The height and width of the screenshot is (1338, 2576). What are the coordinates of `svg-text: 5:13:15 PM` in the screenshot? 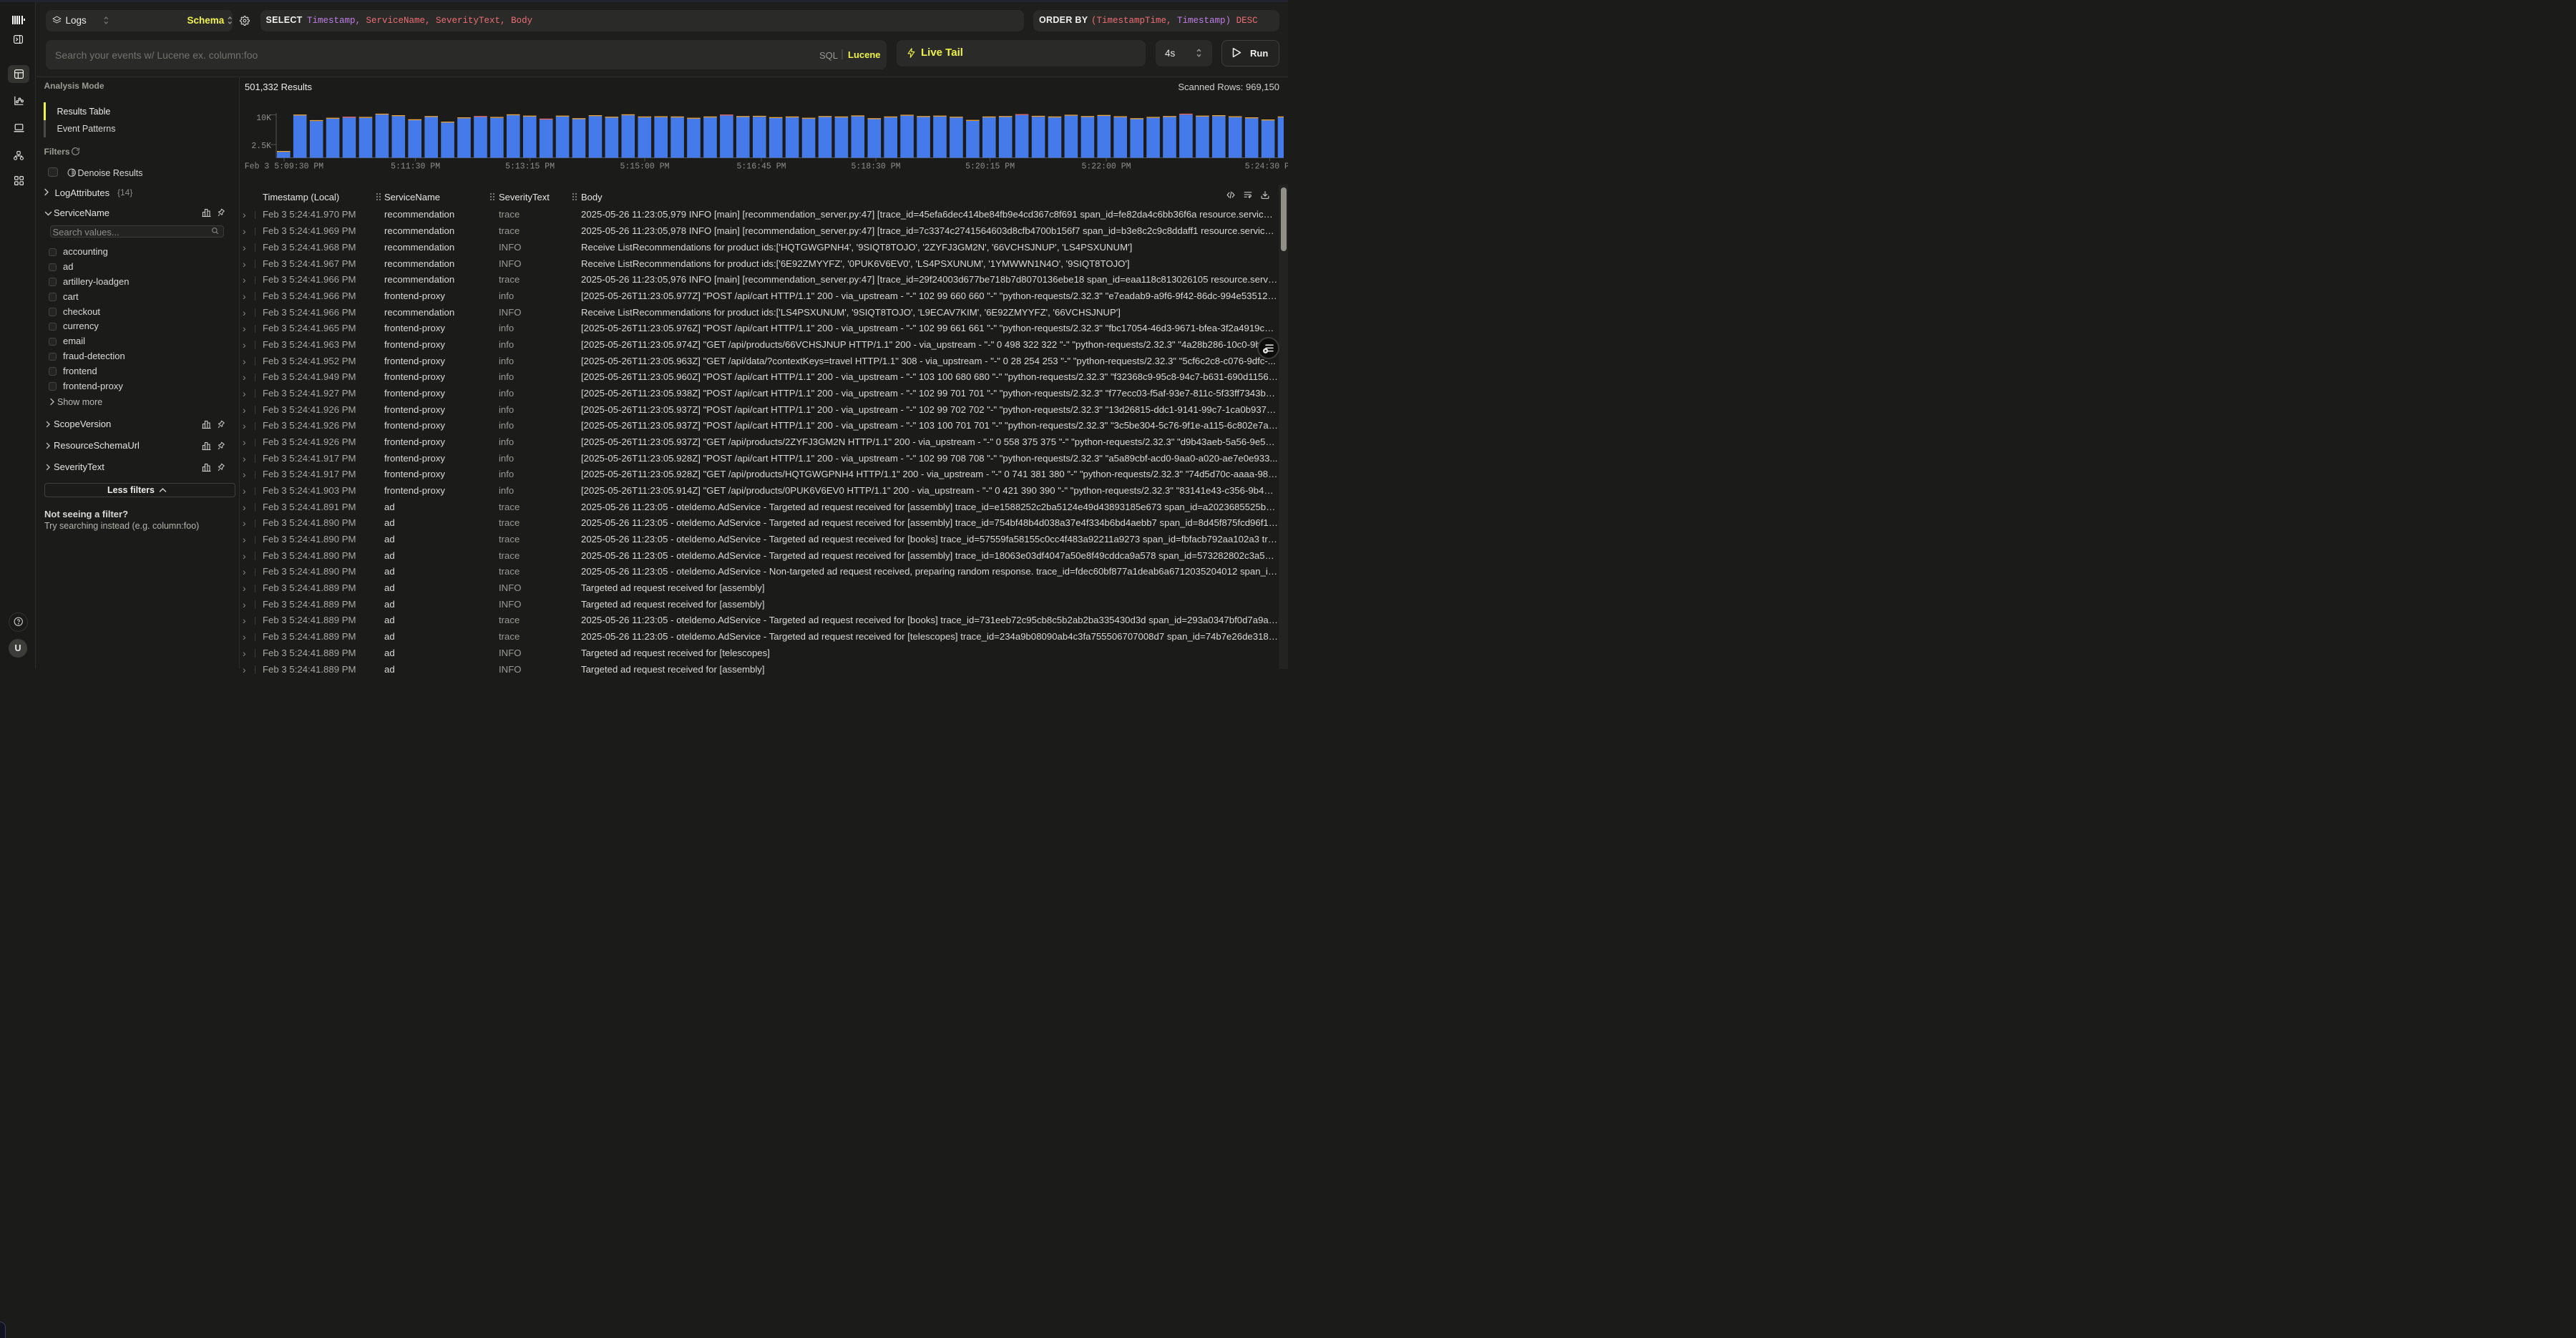 It's located at (530, 167).